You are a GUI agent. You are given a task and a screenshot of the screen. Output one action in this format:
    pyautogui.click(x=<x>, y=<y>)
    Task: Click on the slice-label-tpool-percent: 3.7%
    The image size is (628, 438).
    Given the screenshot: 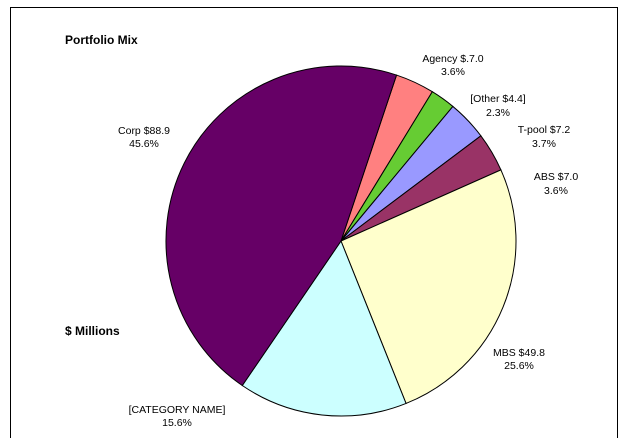 What is the action you would take?
    pyautogui.click(x=544, y=144)
    